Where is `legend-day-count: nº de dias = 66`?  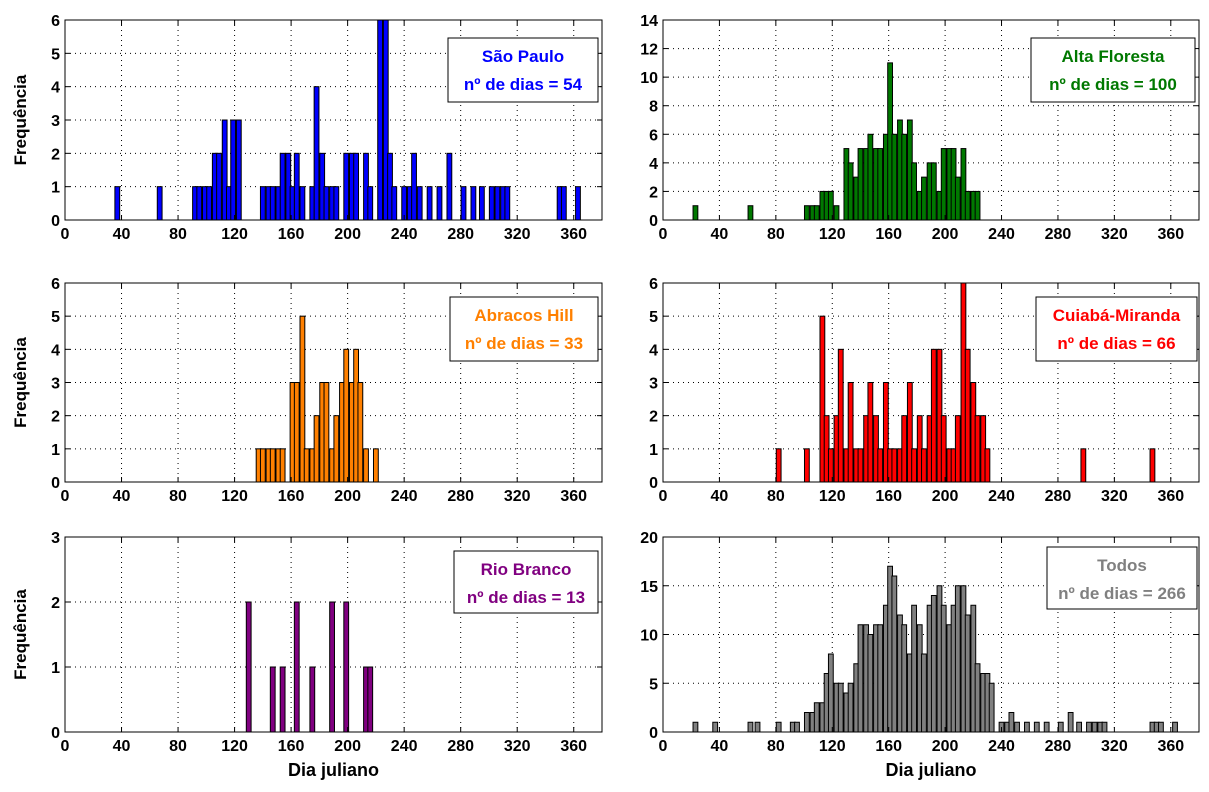
legend-day-count: nº de dias = 66 is located at coordinates (1116, 343).